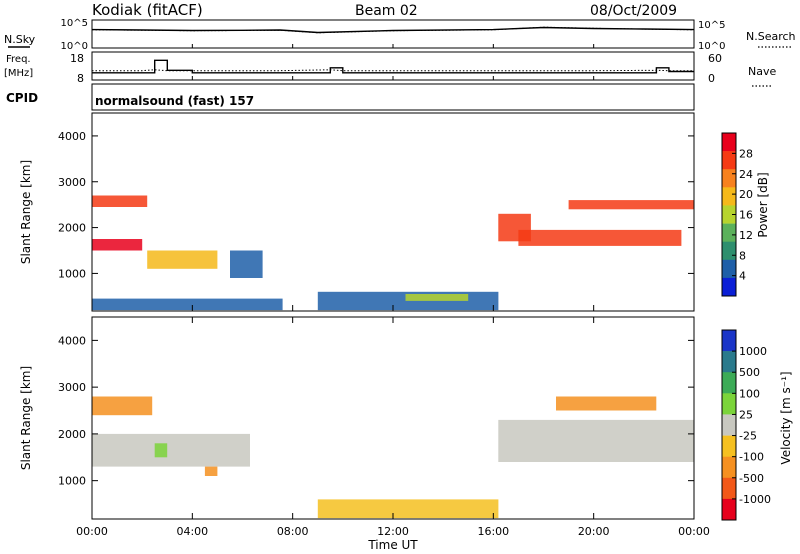  Describe the element at coordinates (72, 340) in the screenshot. I see `velocity-ytick-label-3: 4000` at that location.